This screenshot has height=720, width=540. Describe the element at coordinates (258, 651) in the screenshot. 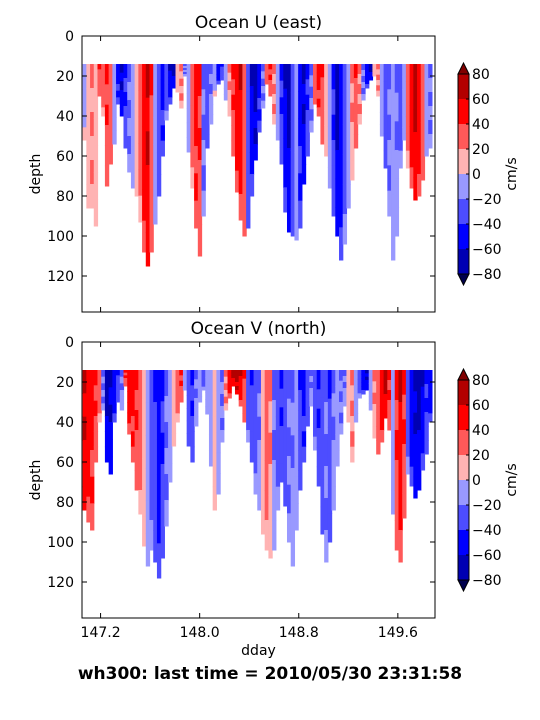

I see `x-axis-label: dday` at that location.